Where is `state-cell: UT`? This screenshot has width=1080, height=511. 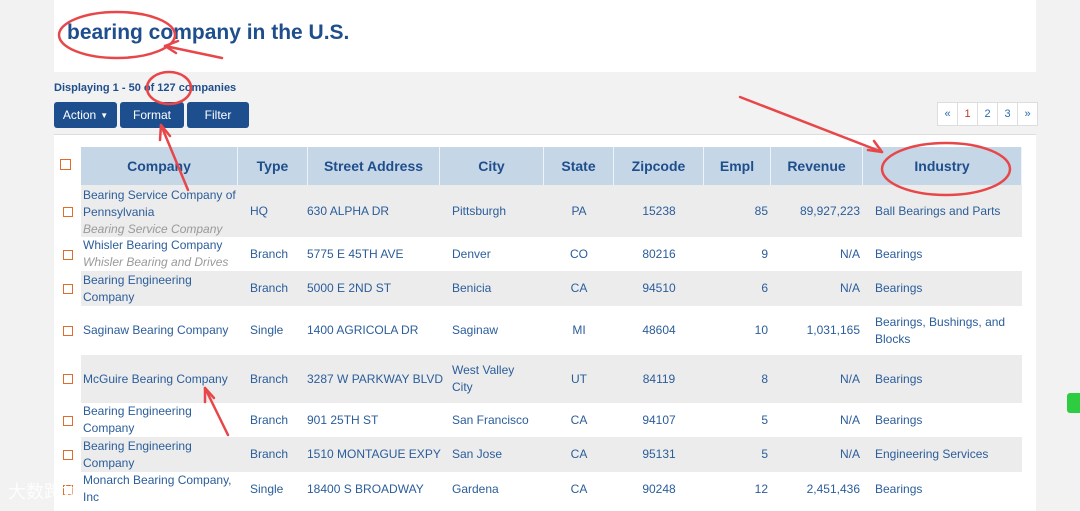 state-cell: UT is located at coordinates (579, 378).